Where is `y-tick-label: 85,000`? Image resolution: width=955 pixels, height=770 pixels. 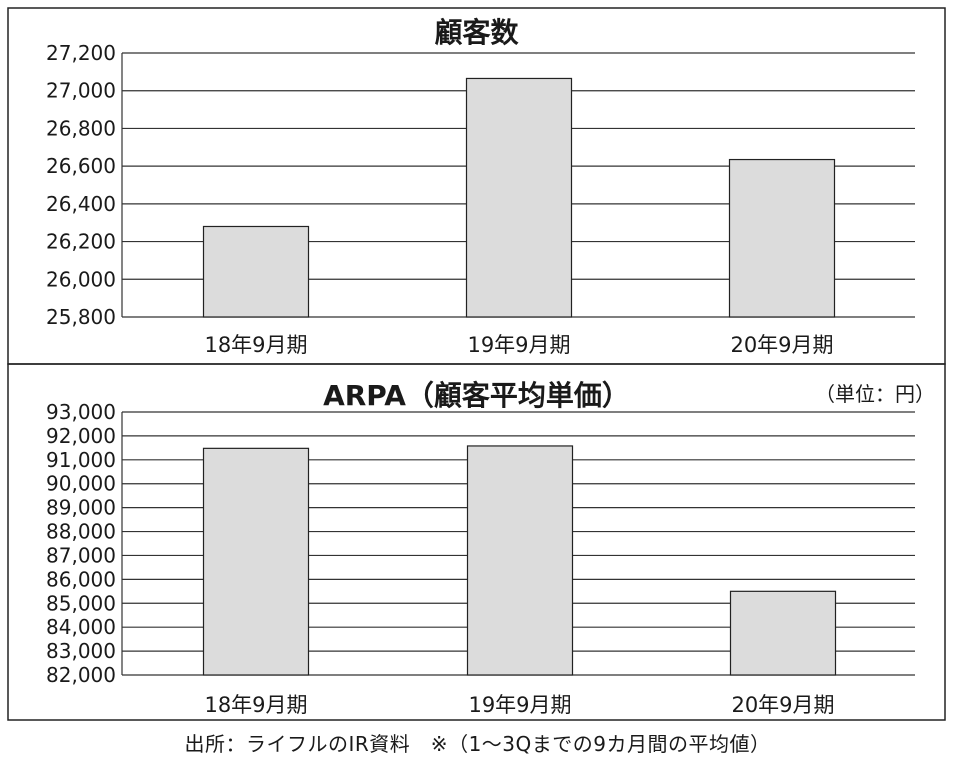 y-tick-label: 85,000 is located at coordinates (81, 603).